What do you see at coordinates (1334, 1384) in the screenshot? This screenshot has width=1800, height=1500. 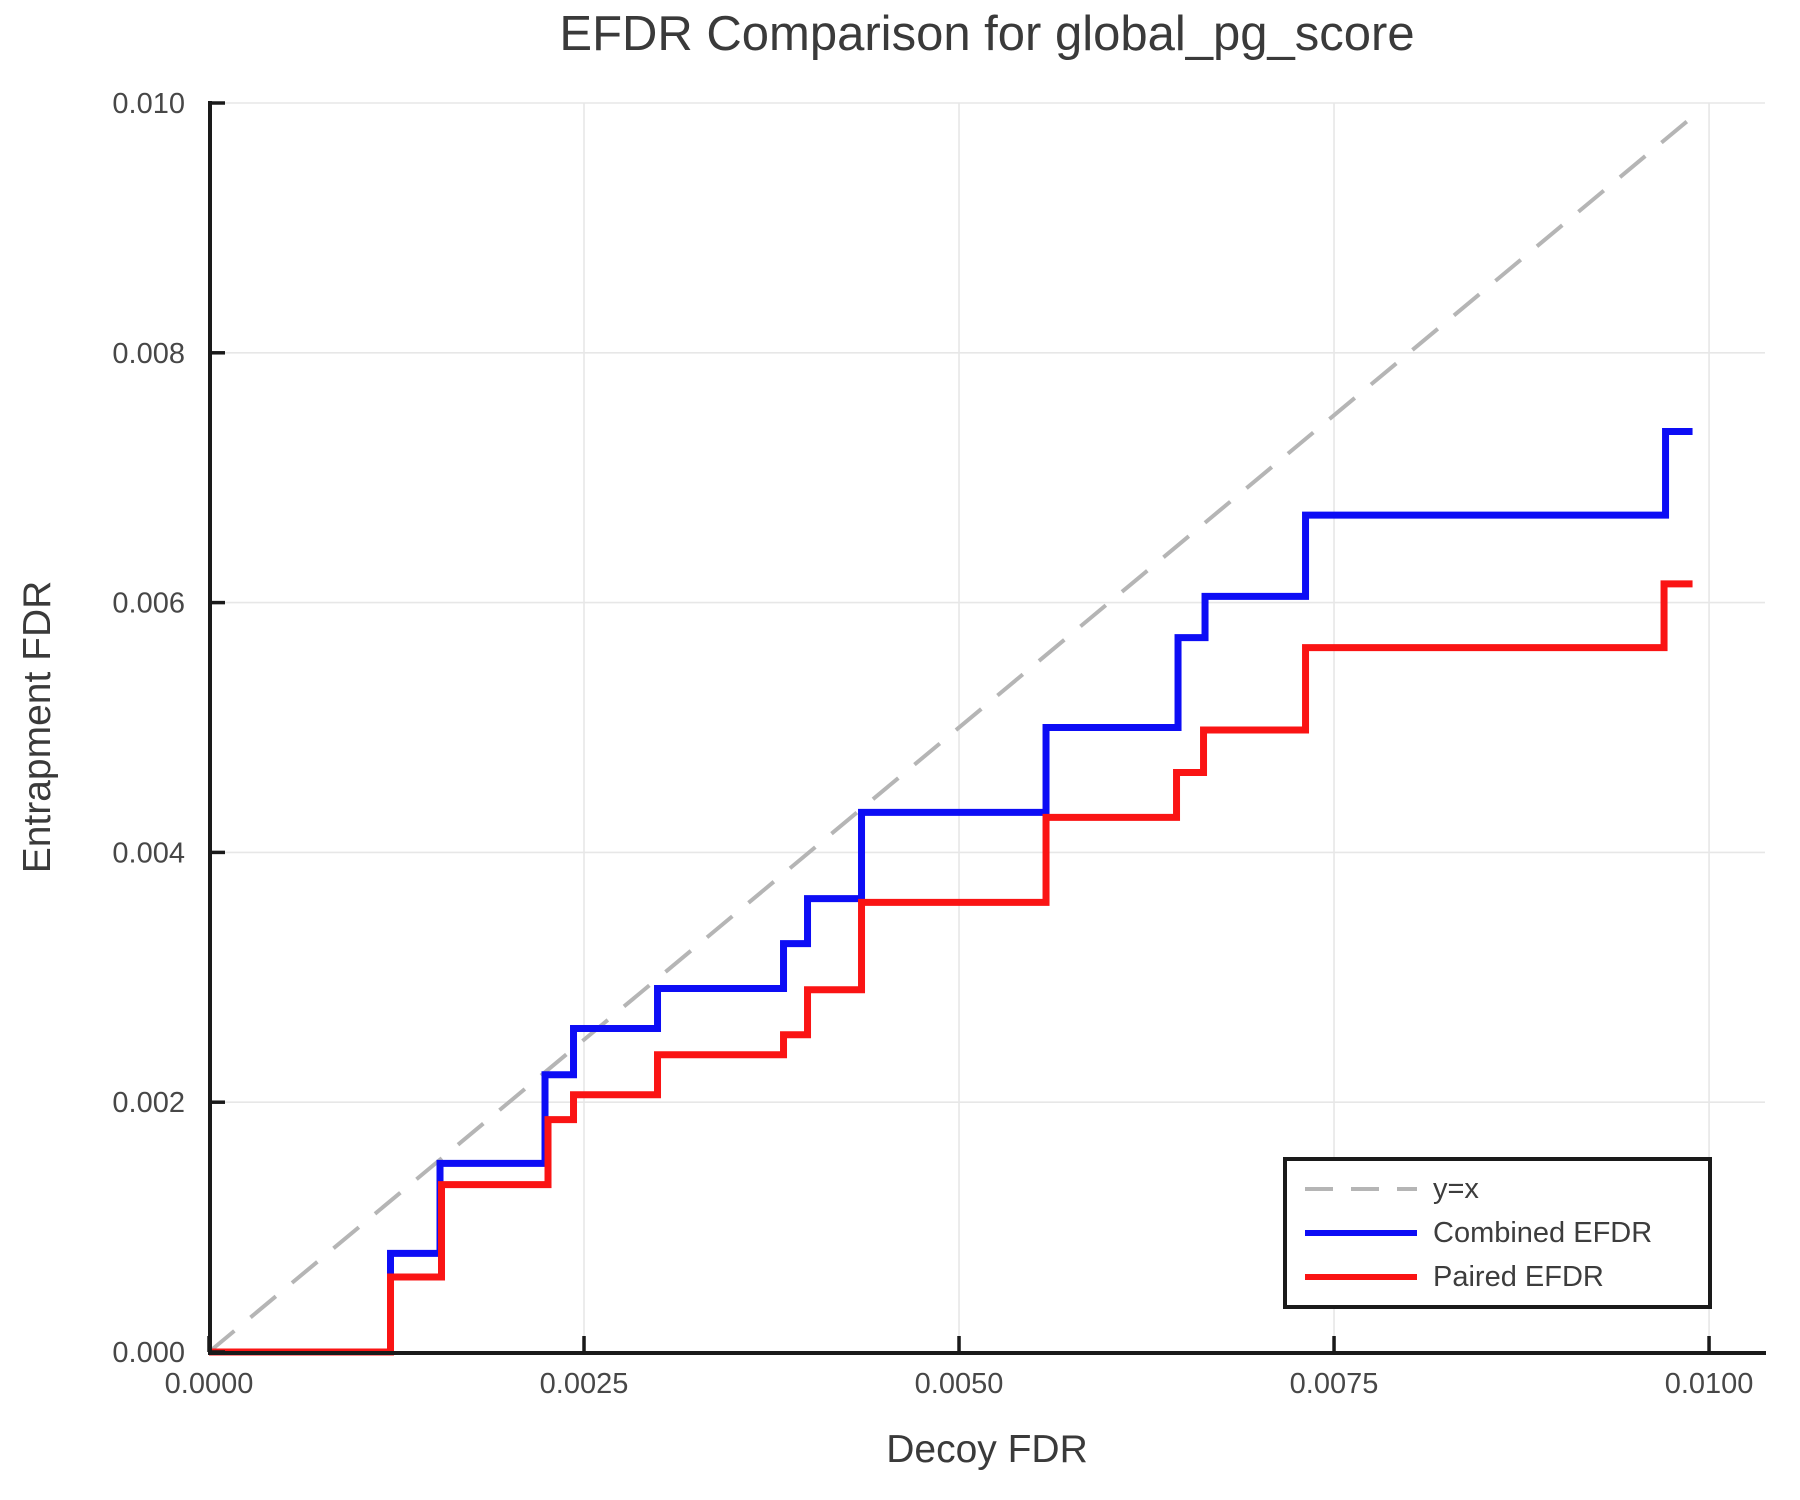 I see `x-tick-label: 0.0075` at bounding box center [1334, 1384].